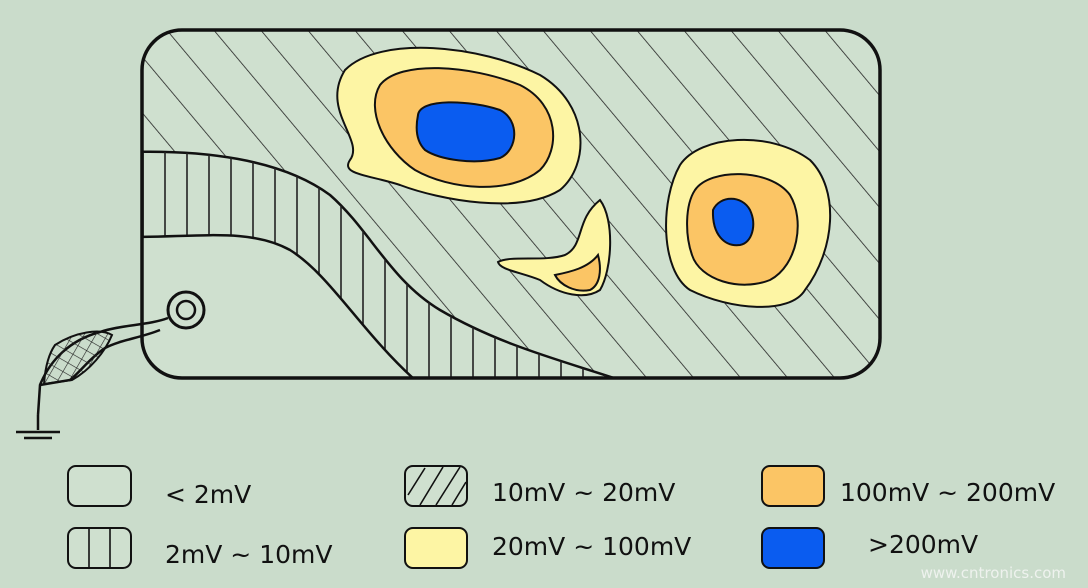 This screenshot has height=588, width=1088. I want to click on legend-label-10-20mV: 10mV ~ 20mV, so click(584, 492).